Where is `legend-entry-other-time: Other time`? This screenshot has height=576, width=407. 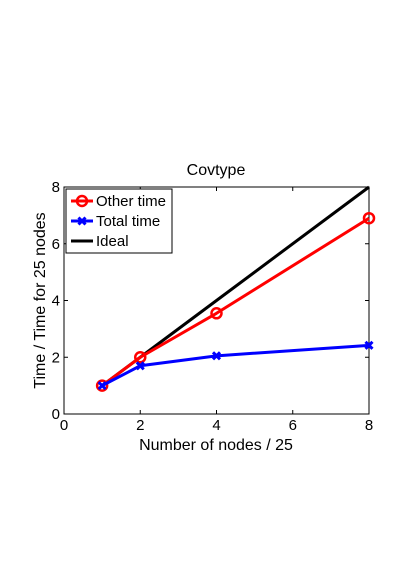
legend-entry-other-time: Other time is located at coordinates (118, 201).